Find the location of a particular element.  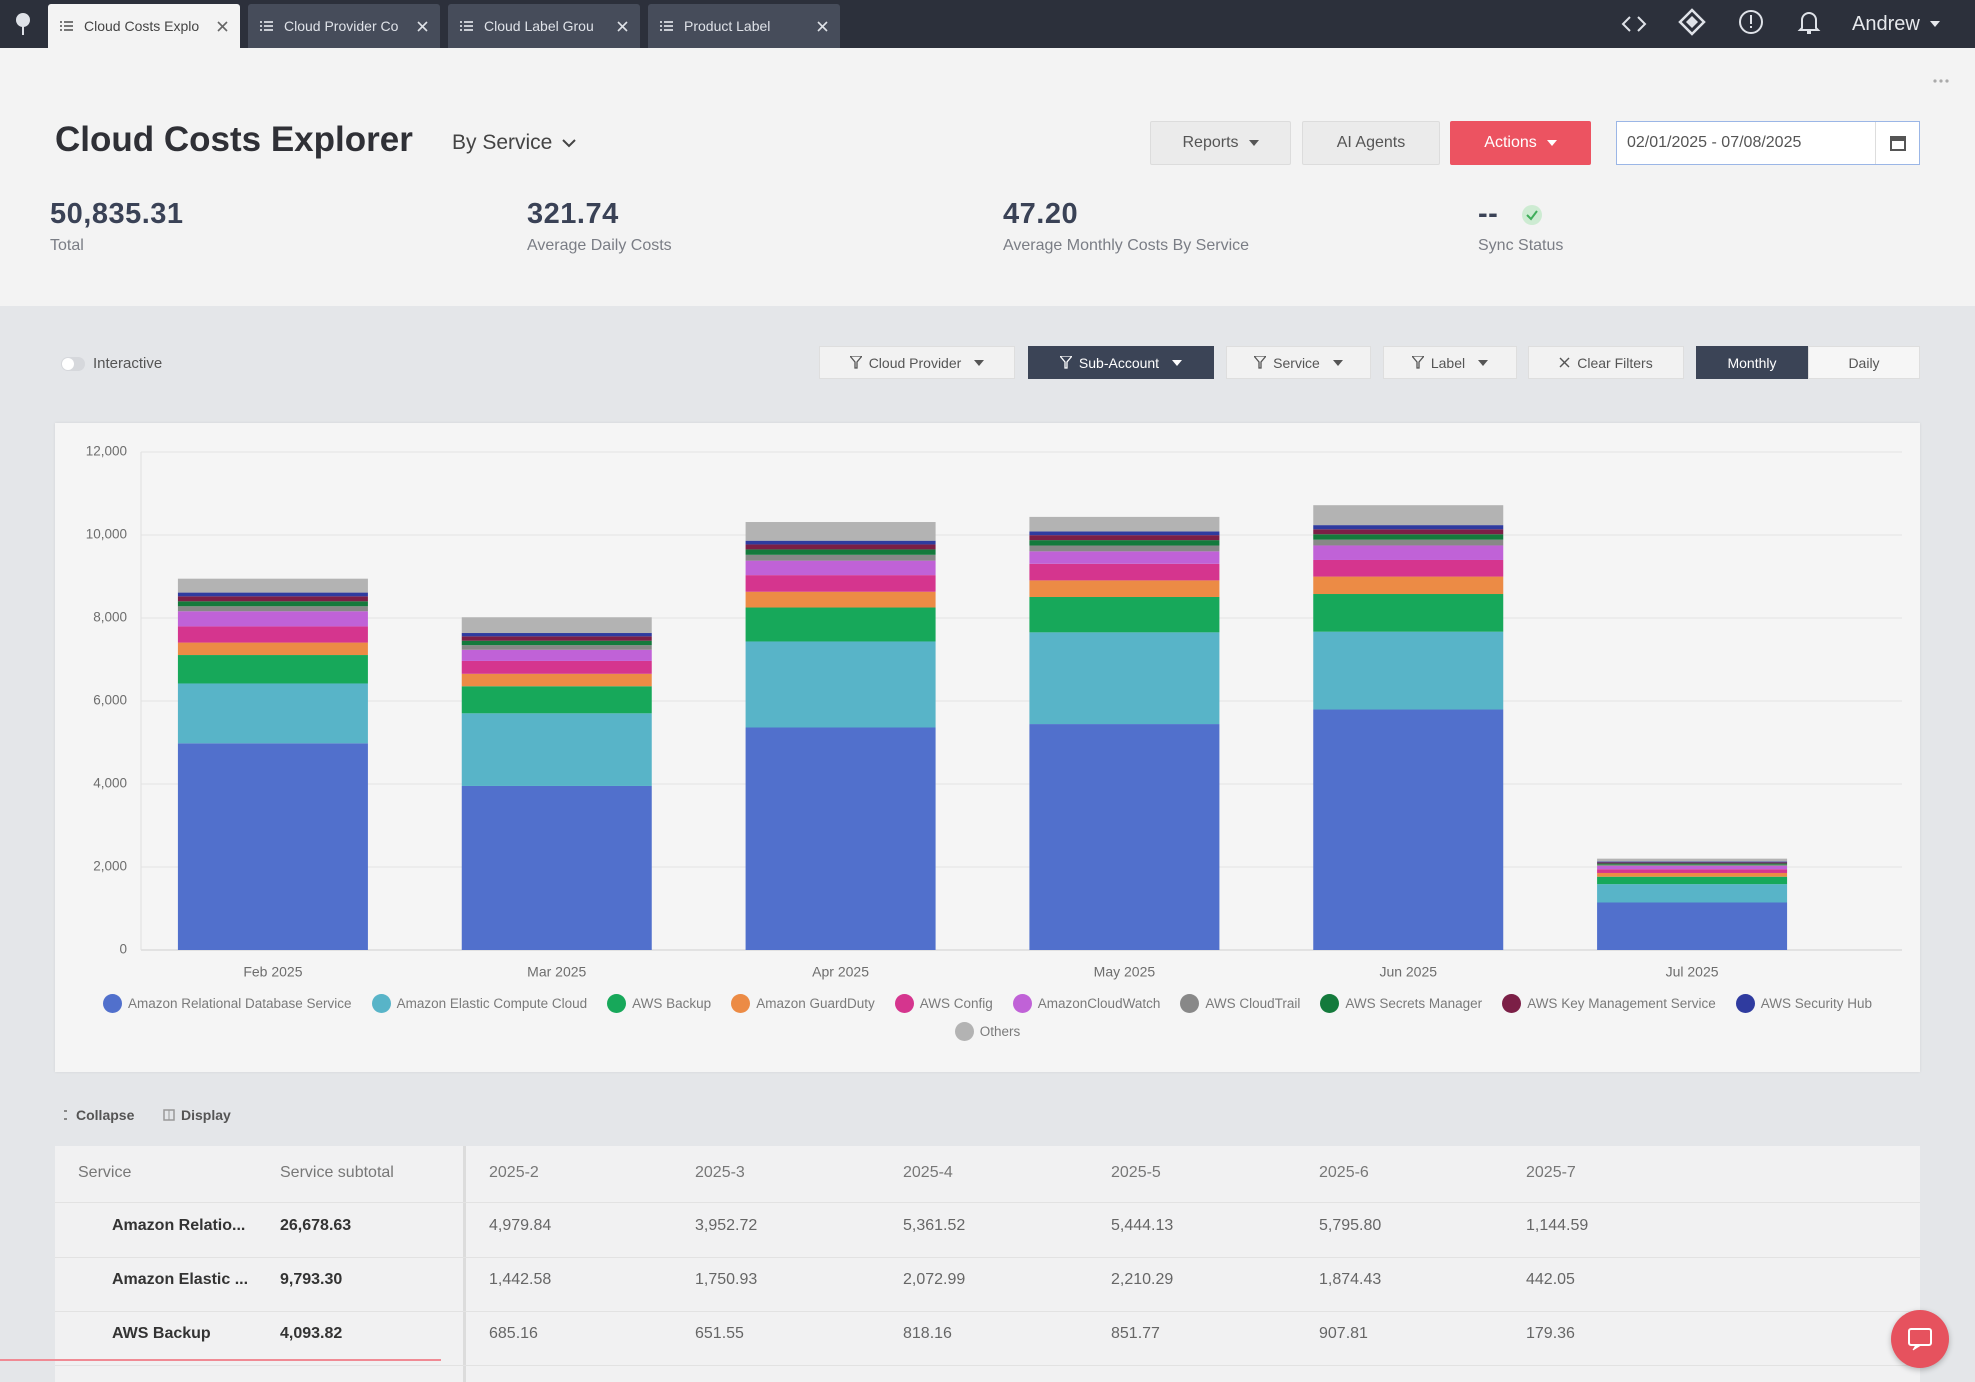

diamond-icon is located at coordinates (1692, 23).